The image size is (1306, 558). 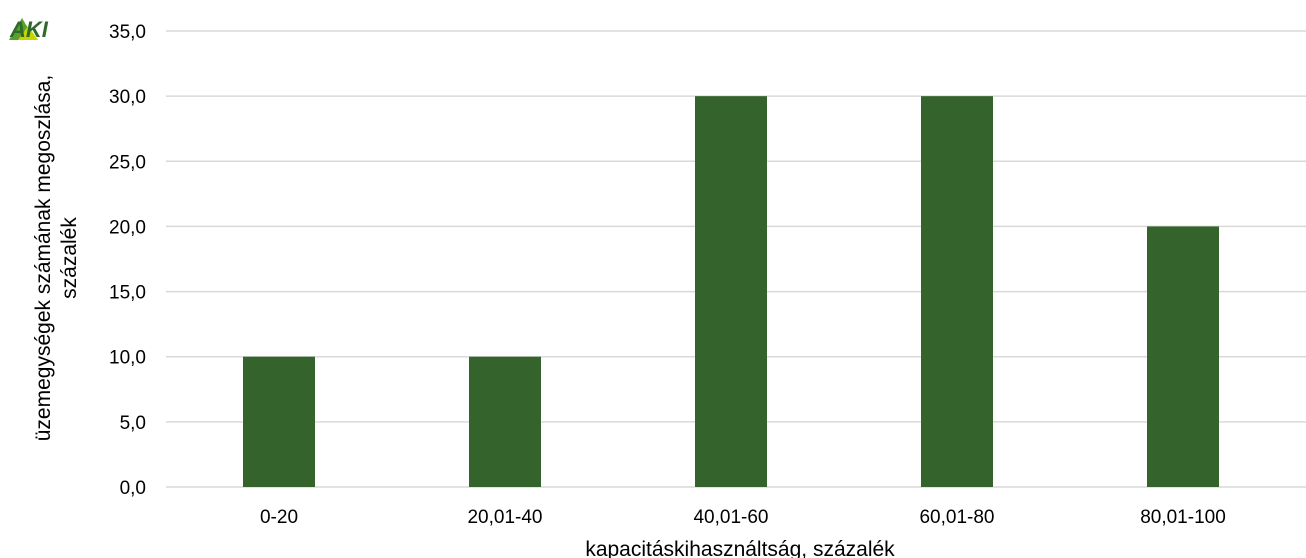 I want to click on y-tick-label: 10,0, so click(x=127, y=358).